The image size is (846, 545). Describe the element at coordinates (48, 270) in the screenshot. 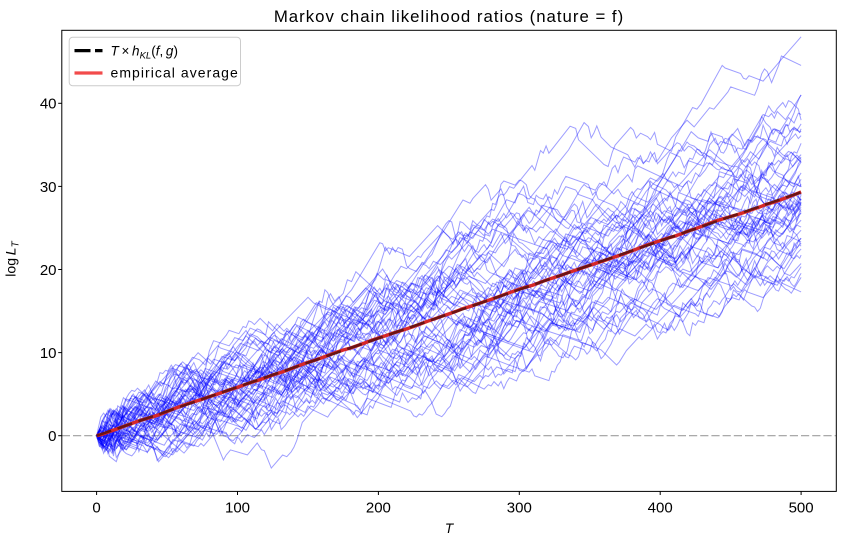

I see `svg-text: 20` at that location.